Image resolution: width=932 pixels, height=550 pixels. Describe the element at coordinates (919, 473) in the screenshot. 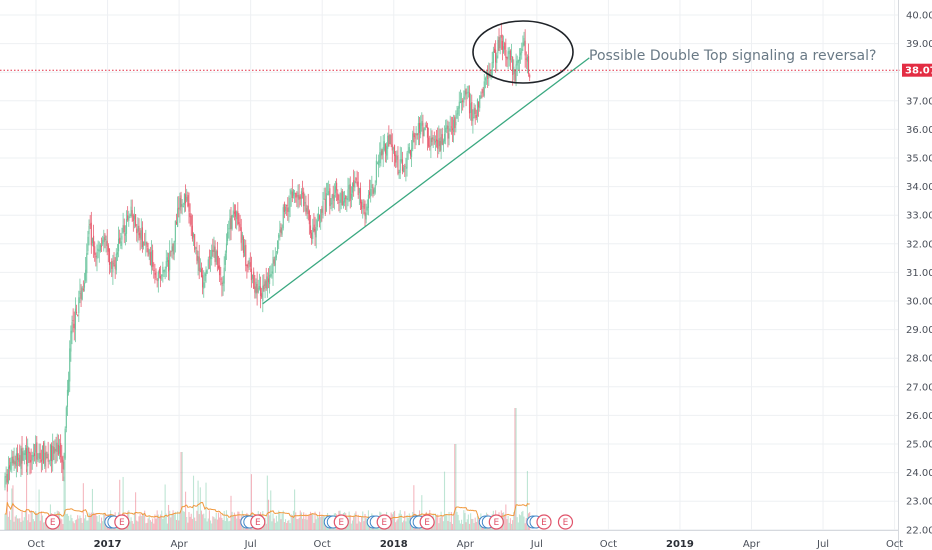

I see `y-tick-label: 24.00` at that location.